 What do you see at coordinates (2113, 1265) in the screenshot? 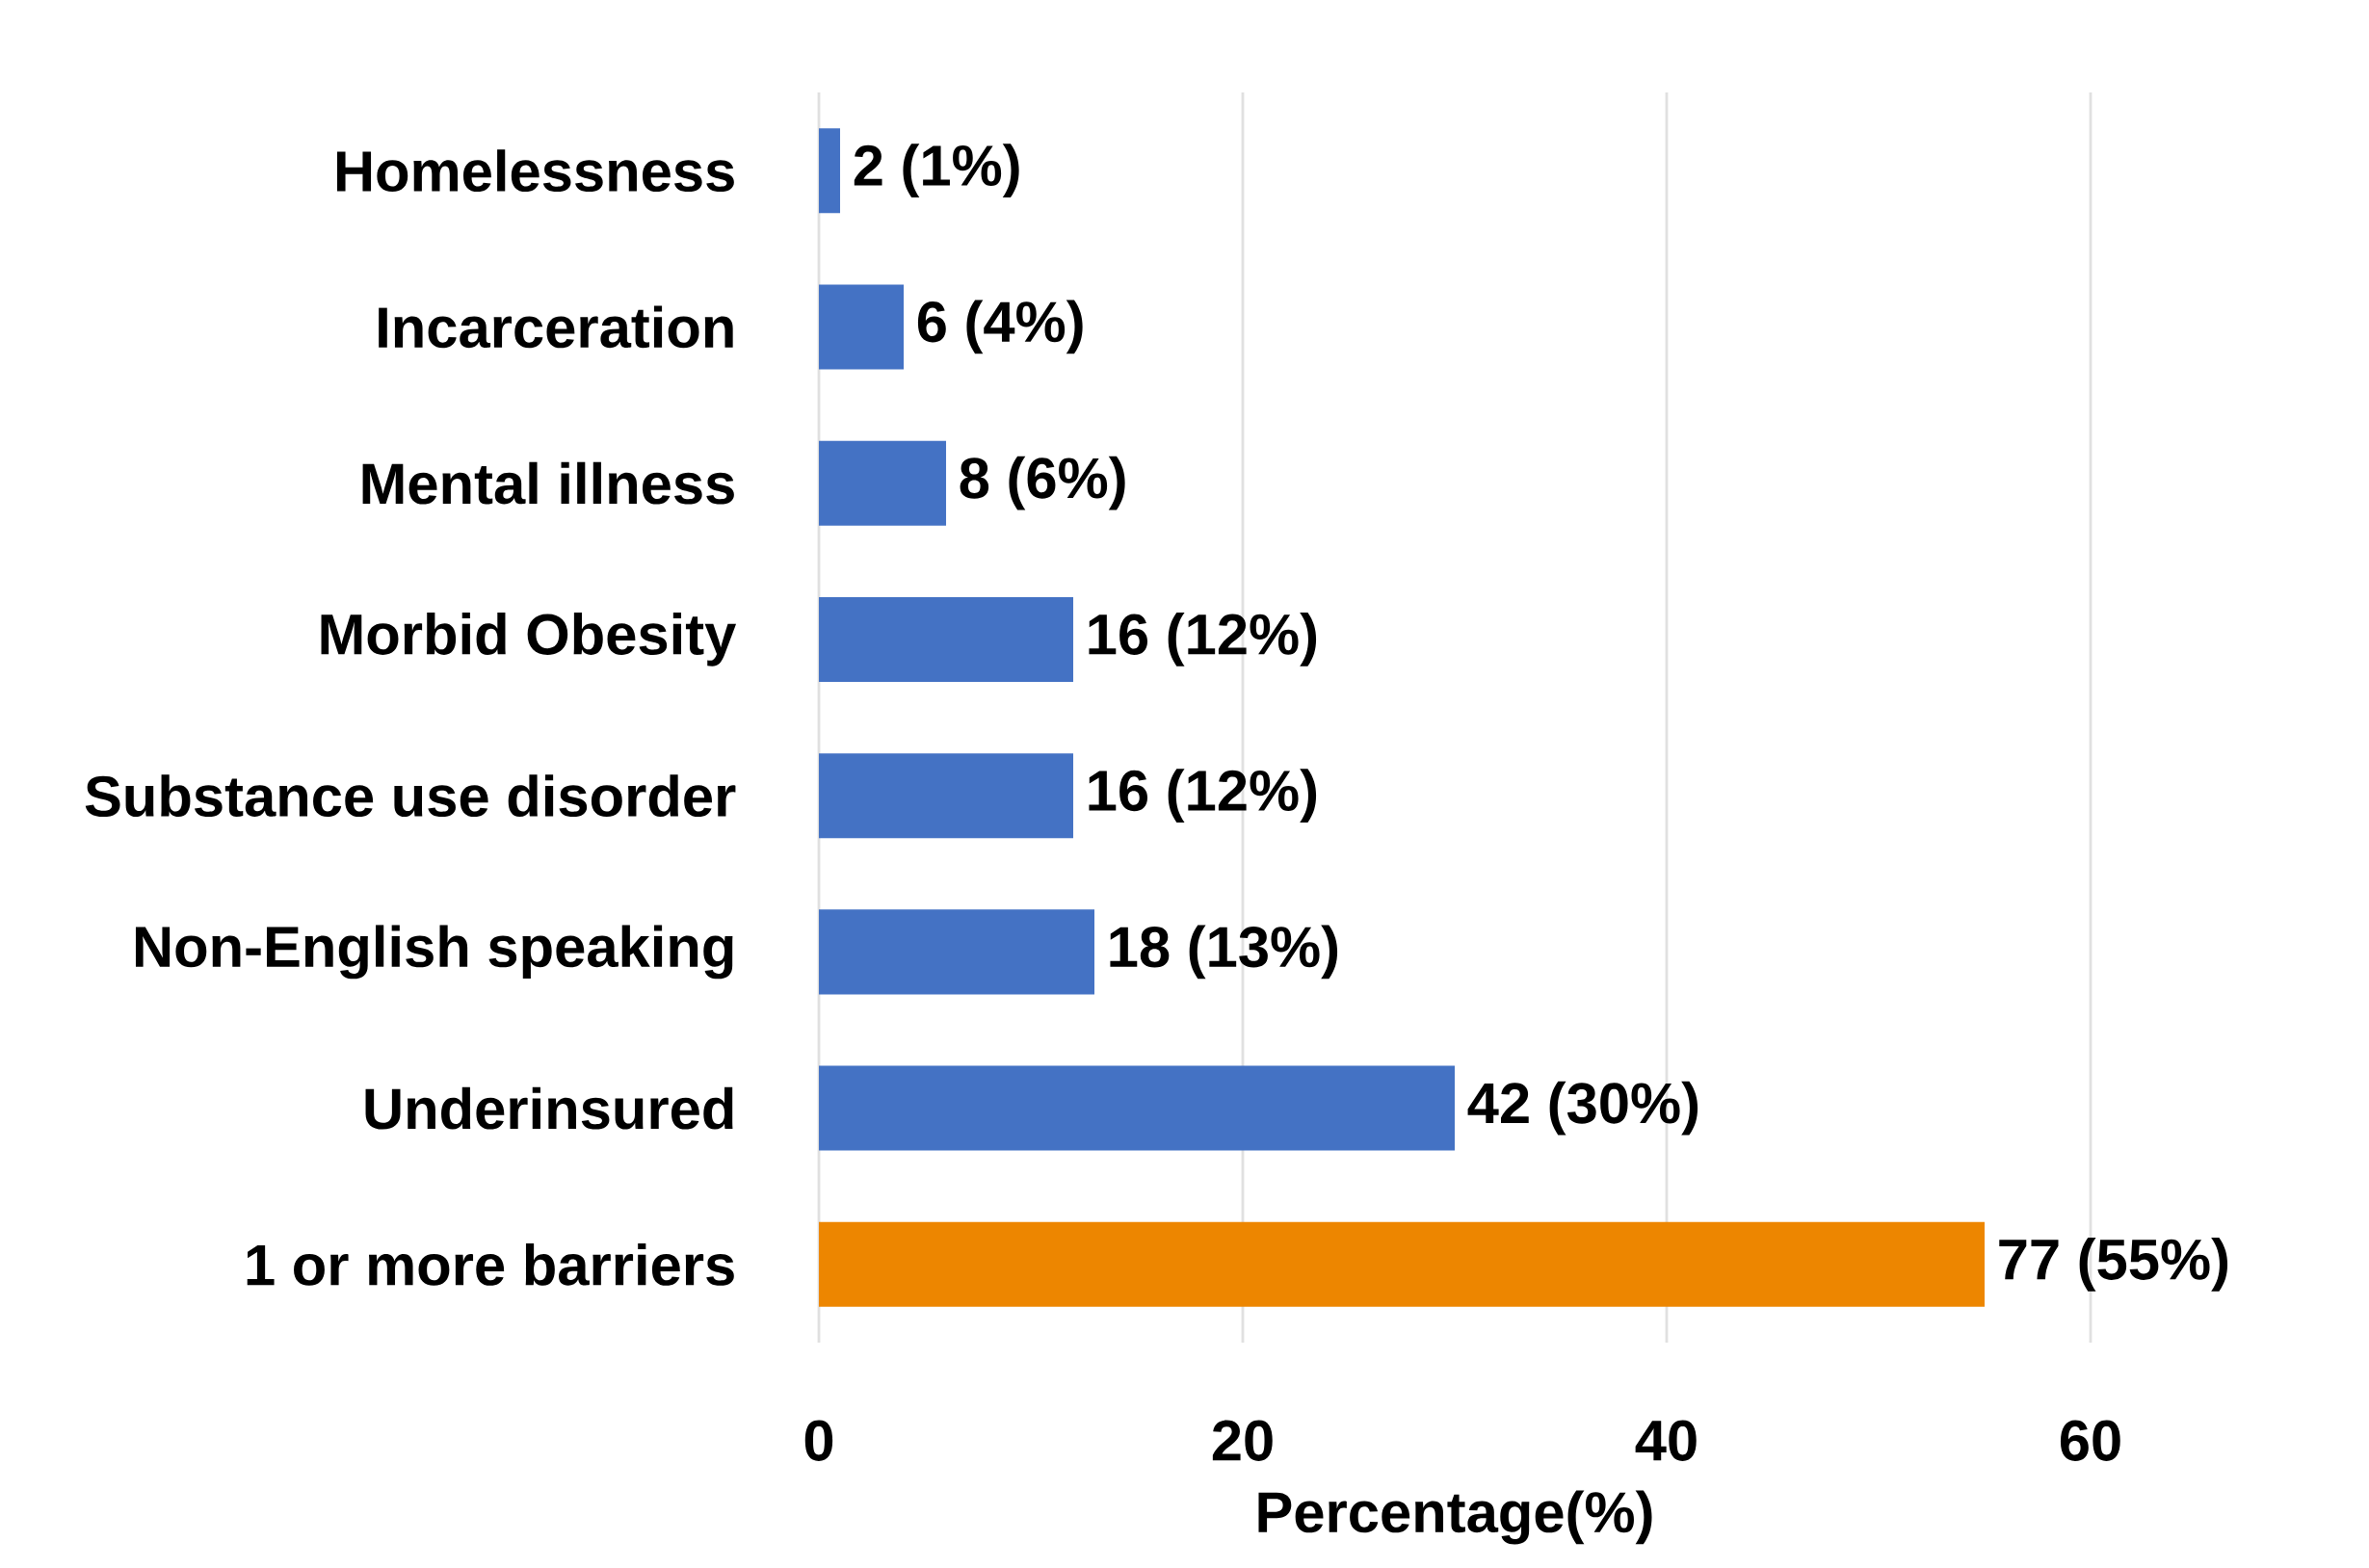
I see `data-label: 77 (55%)` at bounding box center [2113, 1265].